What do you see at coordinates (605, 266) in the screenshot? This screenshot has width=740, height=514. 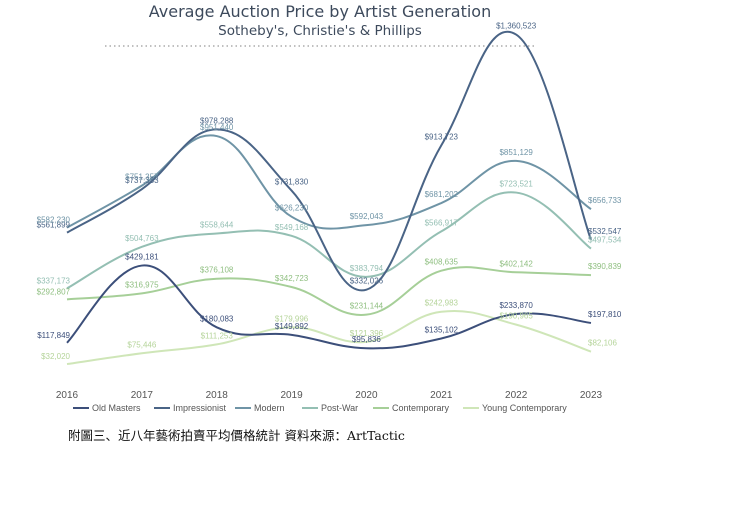 I see `data-label-contemporary-2023: $390,839` at bounding box center [605, 266].